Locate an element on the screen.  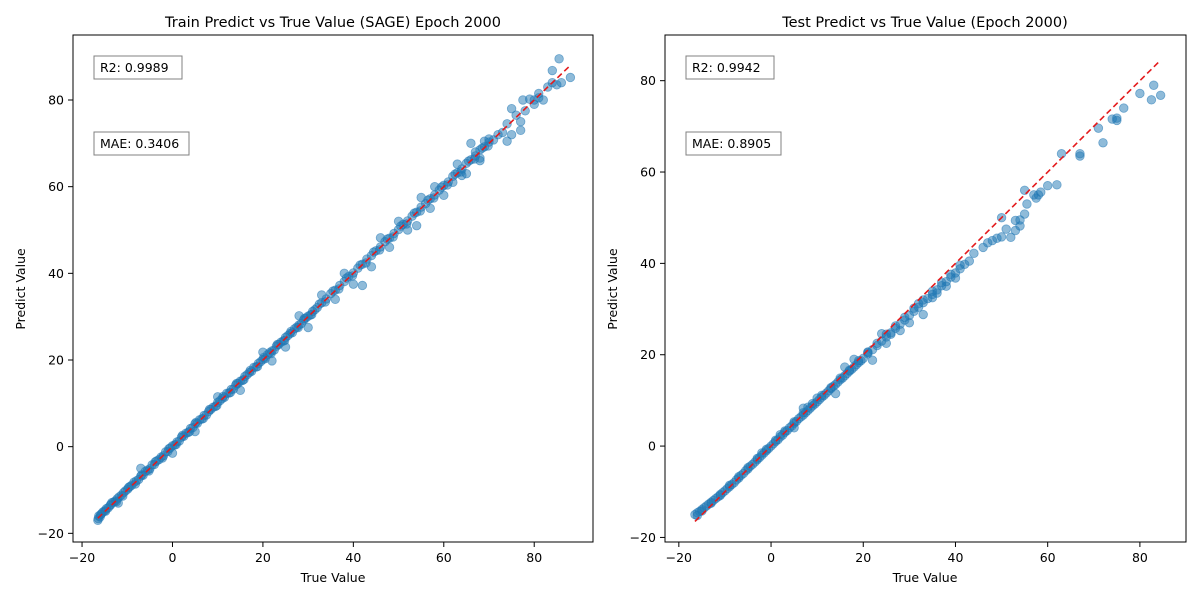
test-mae-text: MAE: 0.8905 is located at coordinates (731, 143).